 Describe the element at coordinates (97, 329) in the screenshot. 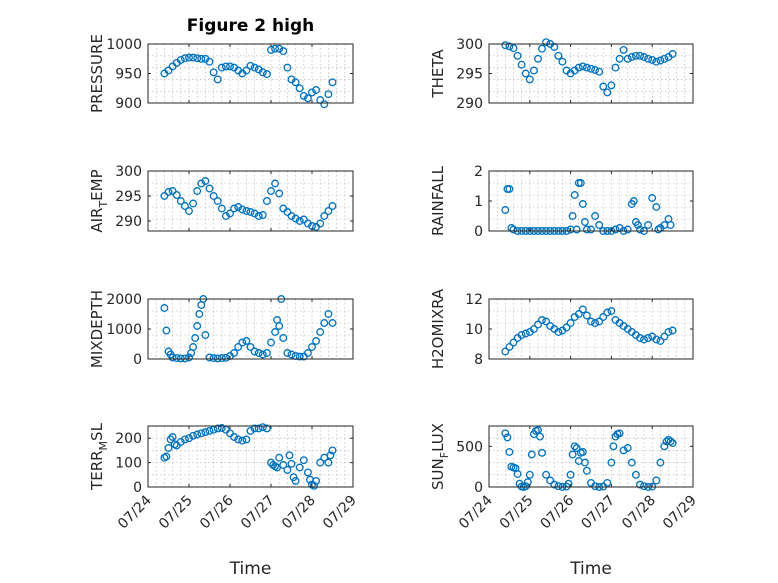

I see `y-axis-label-main: MIXDEPTH` at that location.